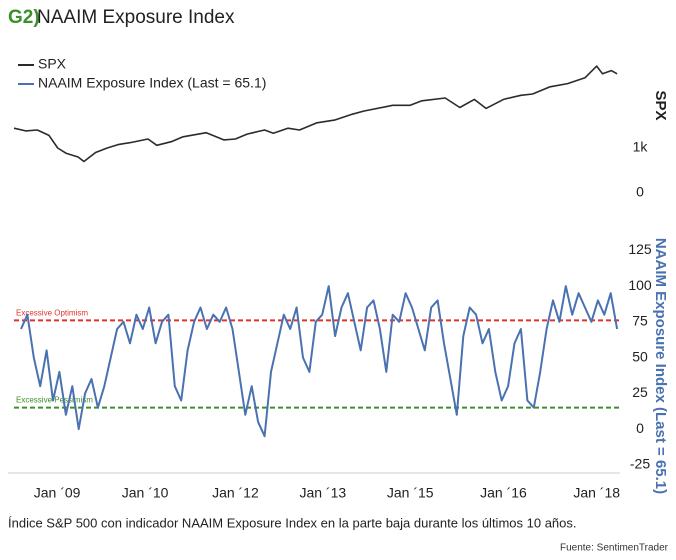 The width and height of the screenshot is (676, 560). What do you see at coordinates (322, 493) in the screenshot?
I see `x-tick-label: Jan ´13` at bounding box center [322, 493].